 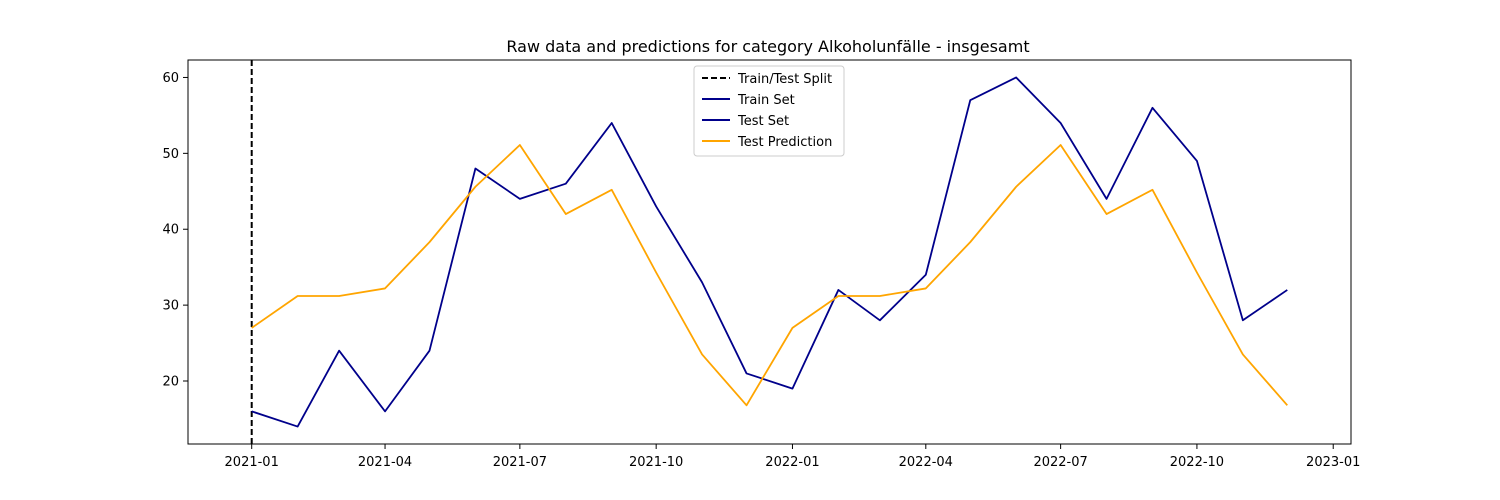 What do you see at coordinates (926, 462) in the screenshot?
I see `x-tick-label: 2022-04` at bounding box center [926, 462].